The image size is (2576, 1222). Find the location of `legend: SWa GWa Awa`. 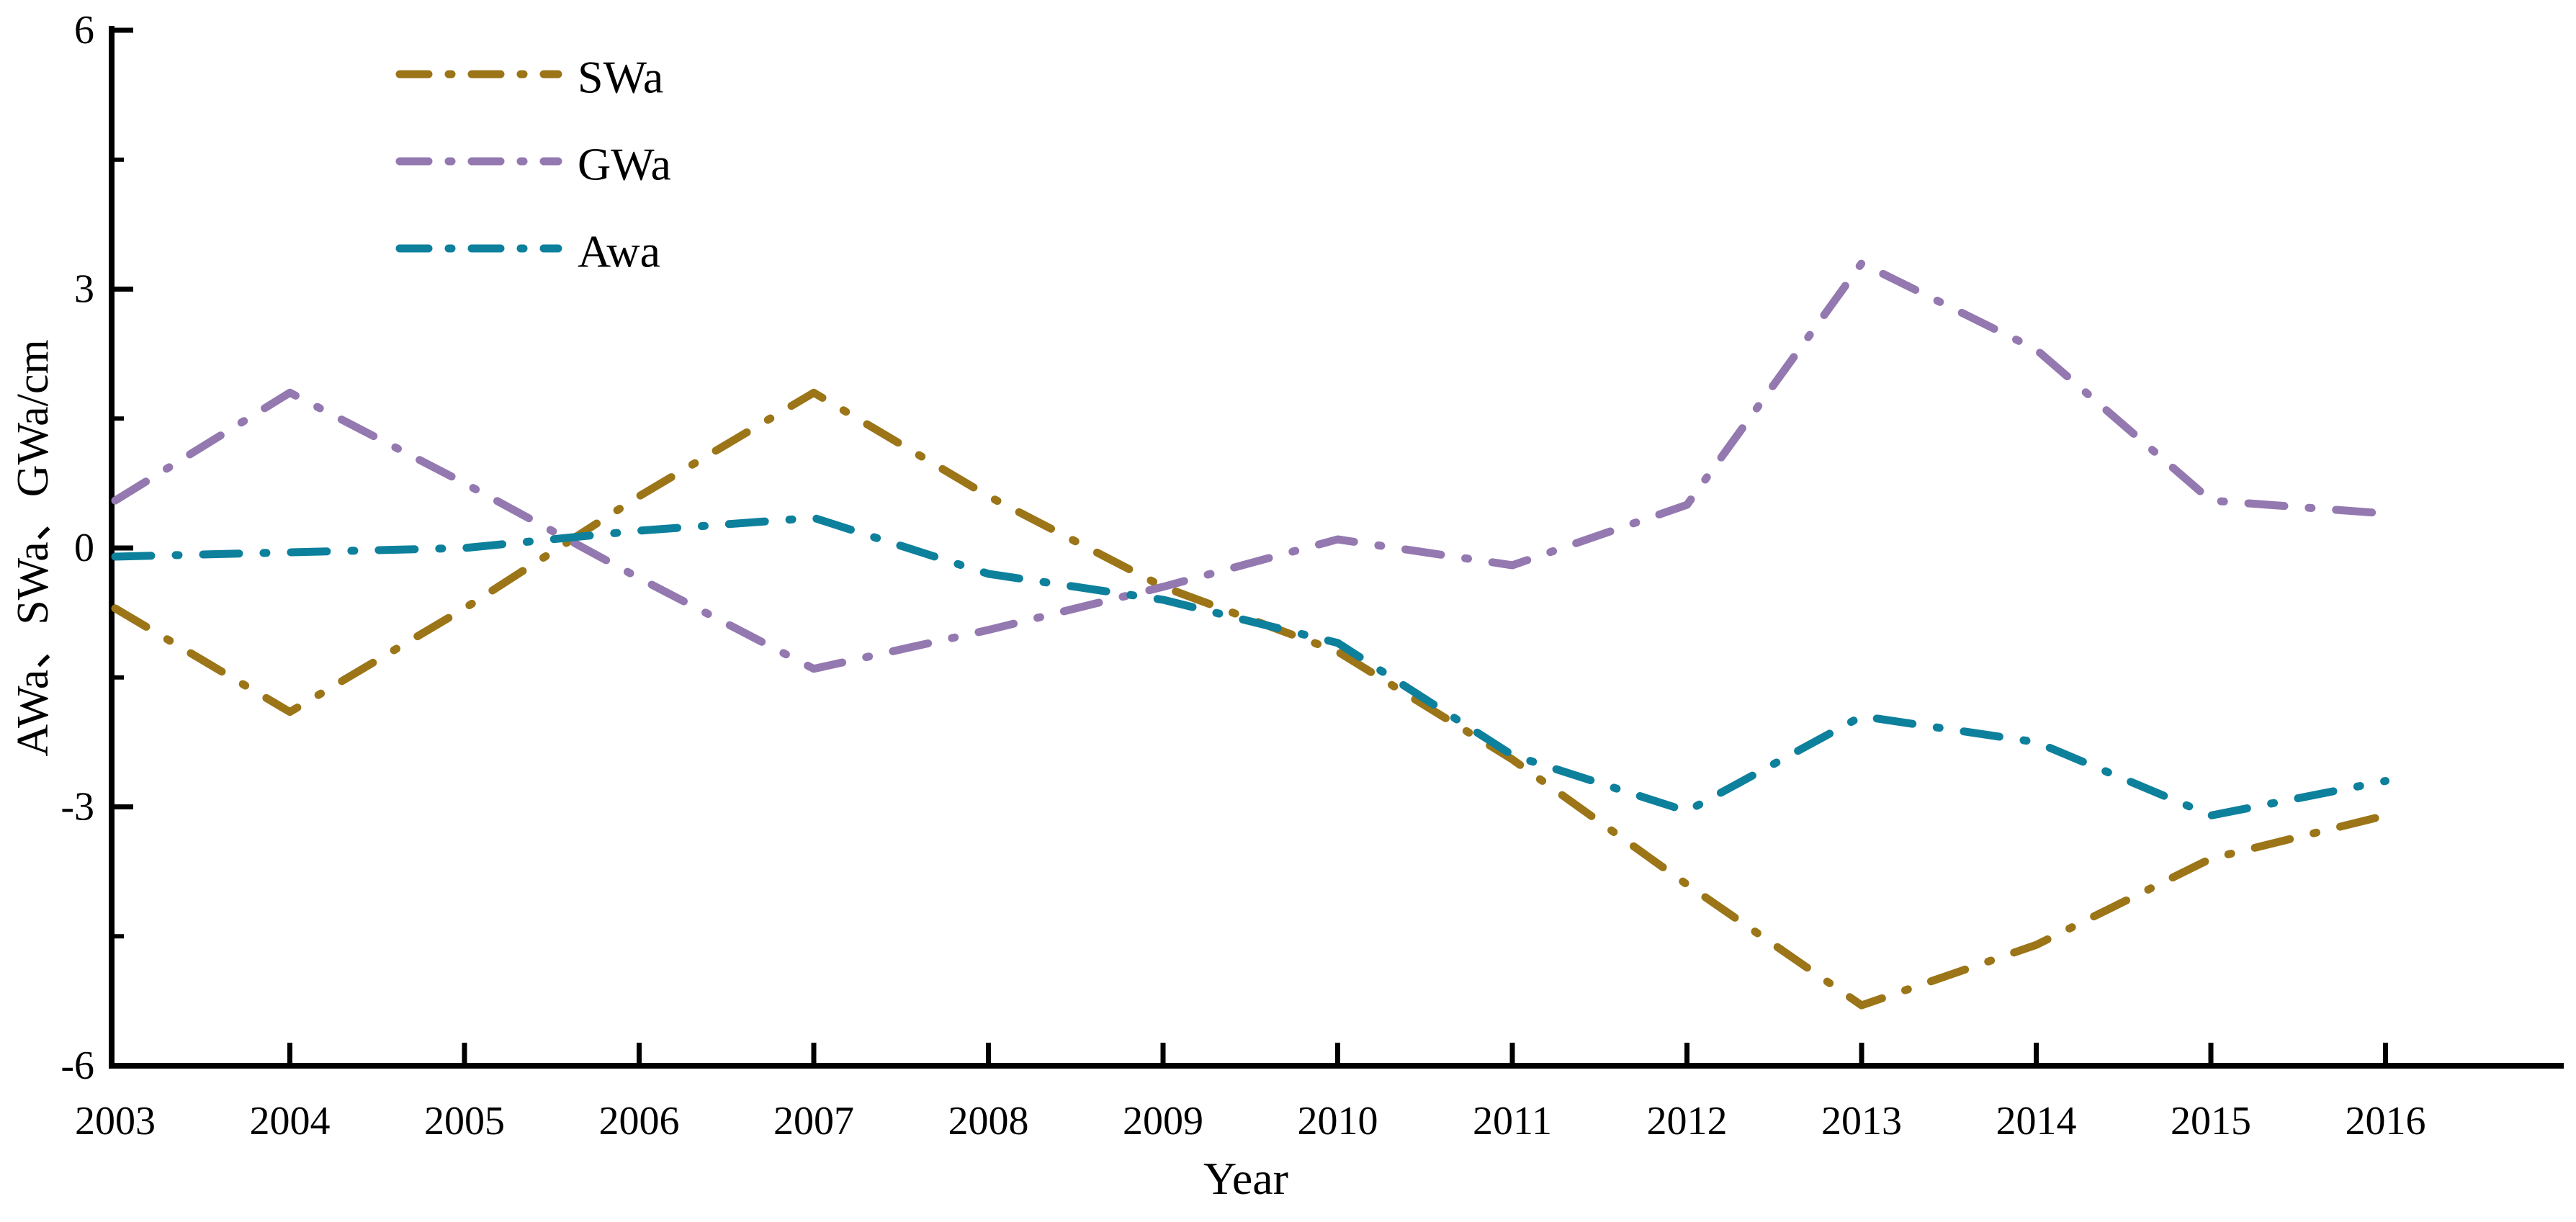

legend: SWa GWa Awa is located at coordinates (533, 164).